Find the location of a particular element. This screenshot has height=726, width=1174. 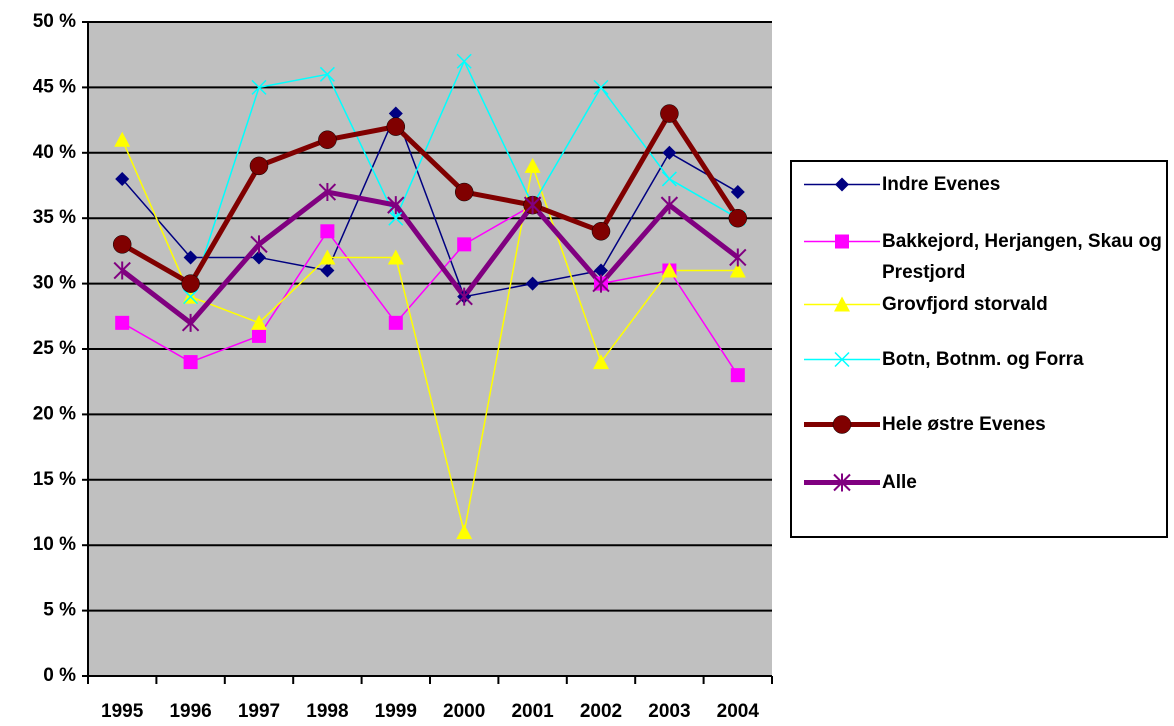

legend-label: Indre Evenes is located at coordinates (941, 184).